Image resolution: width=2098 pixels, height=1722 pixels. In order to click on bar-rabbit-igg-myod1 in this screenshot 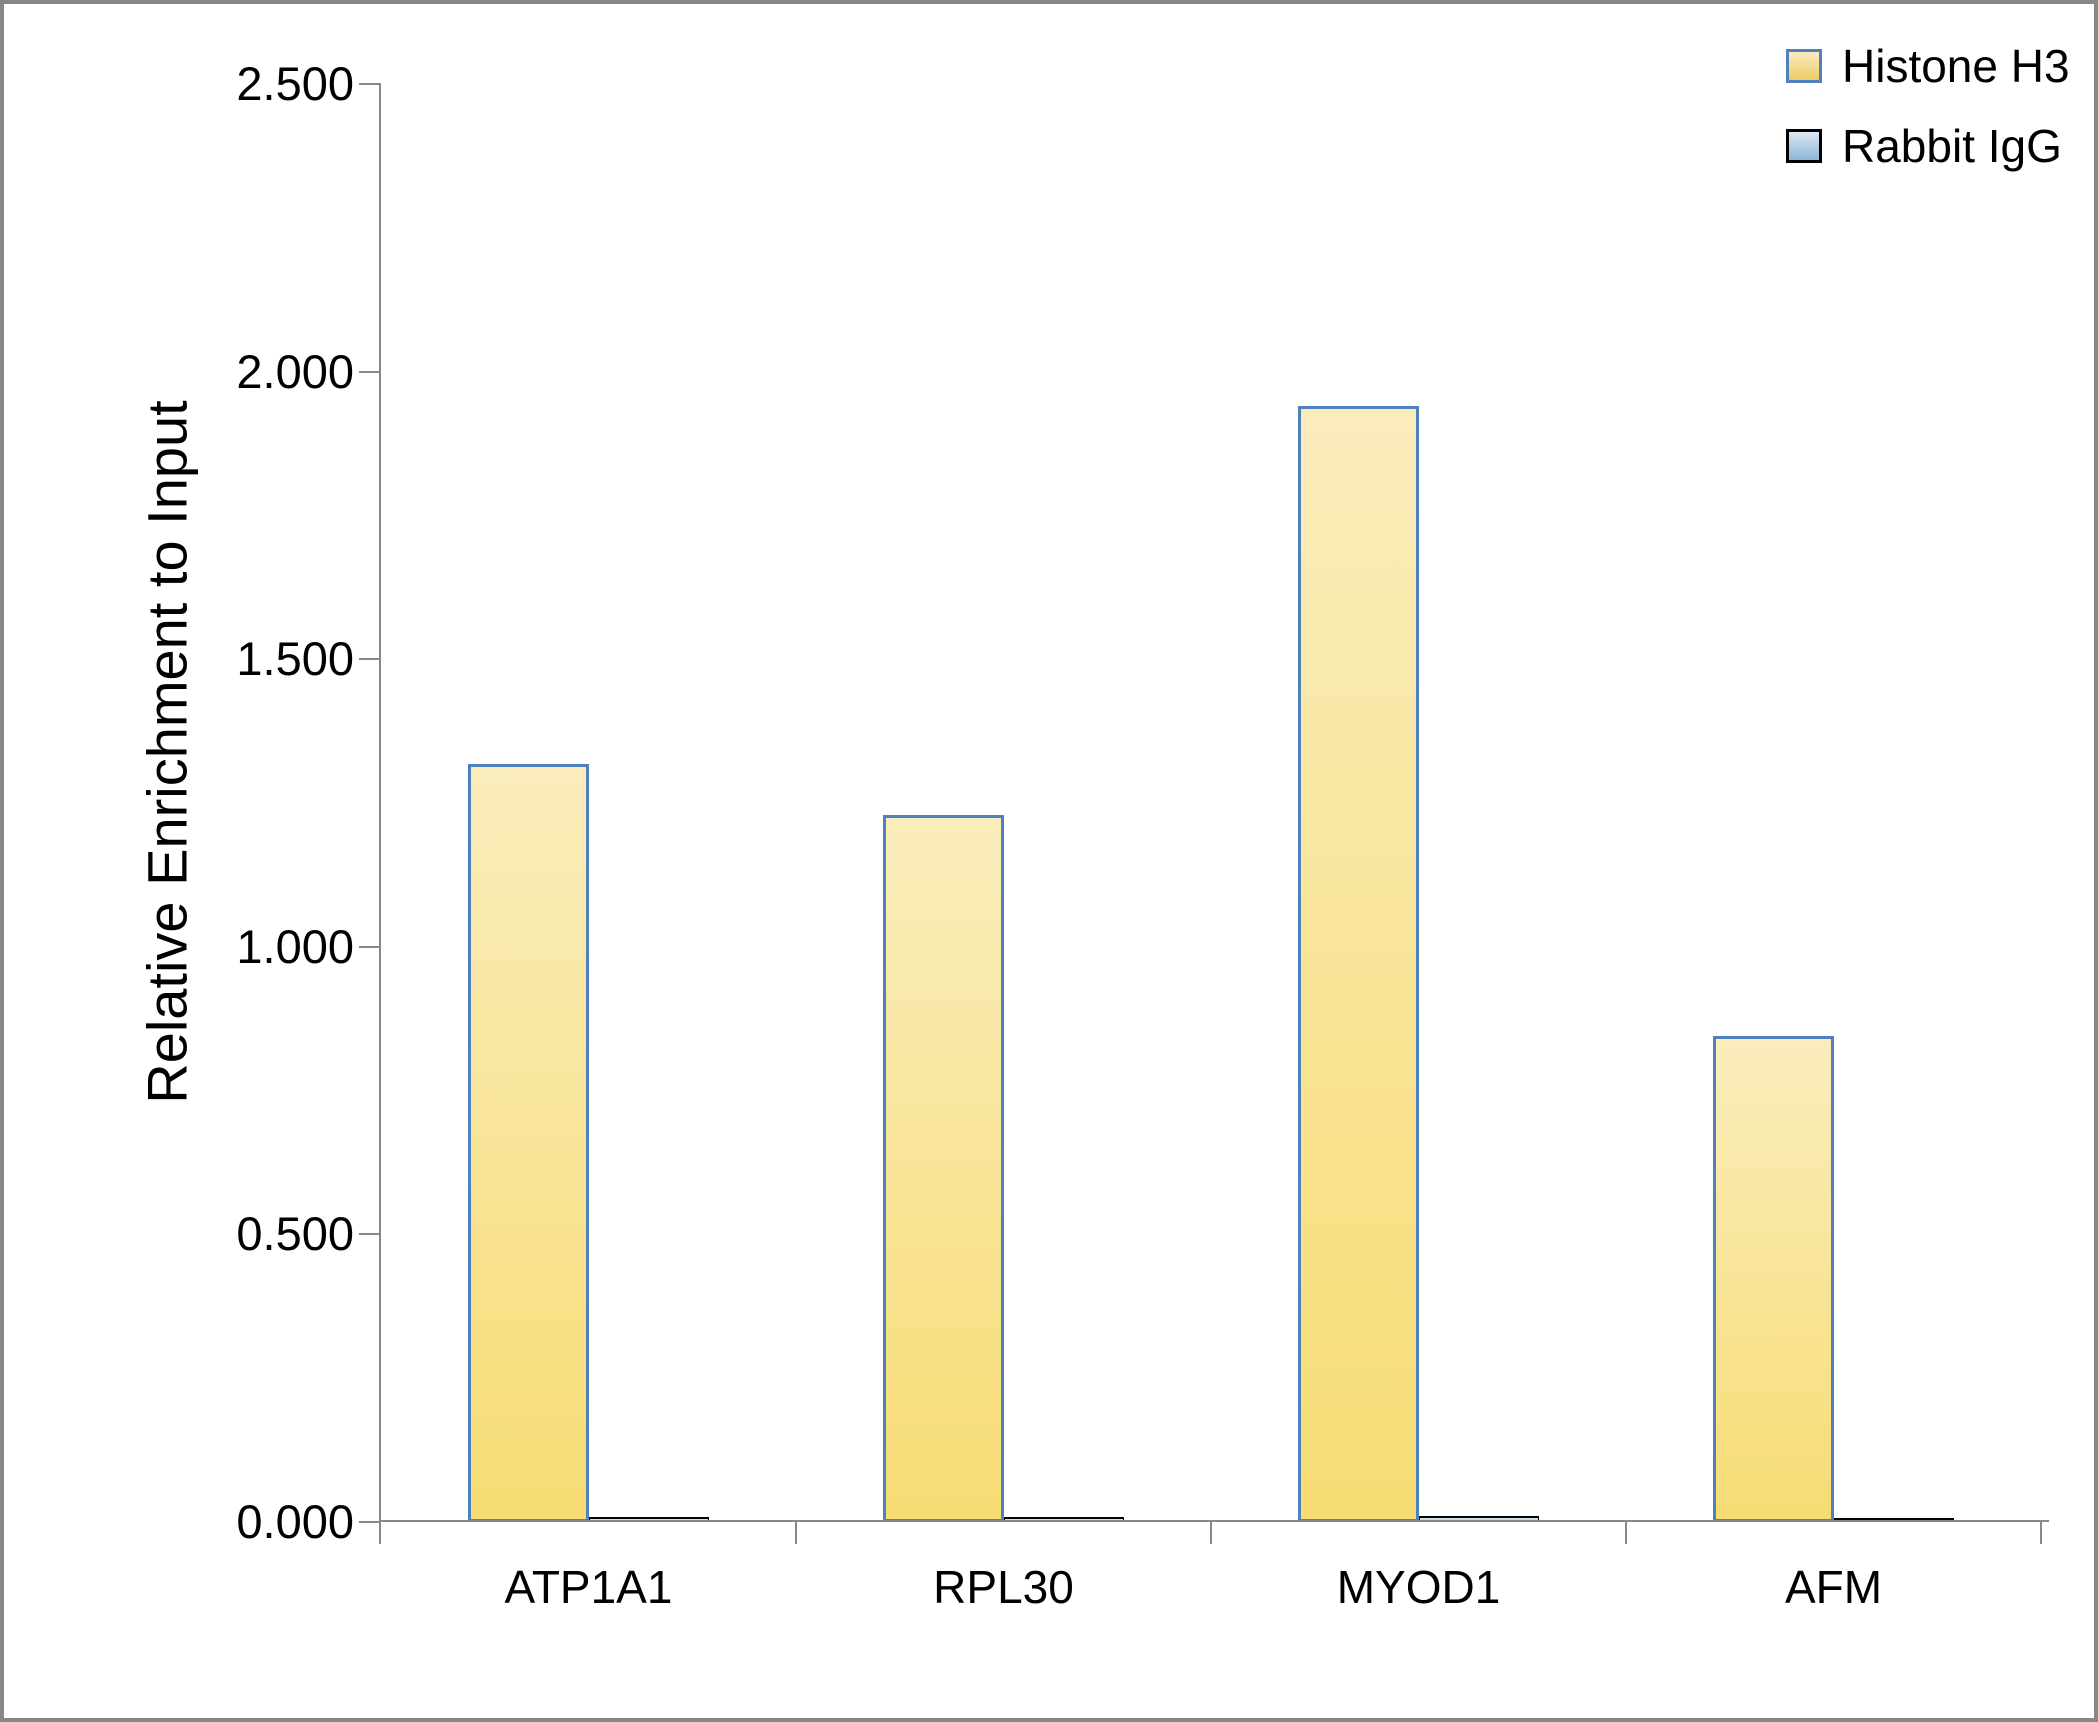, I will do `click(1478, 1518)`.